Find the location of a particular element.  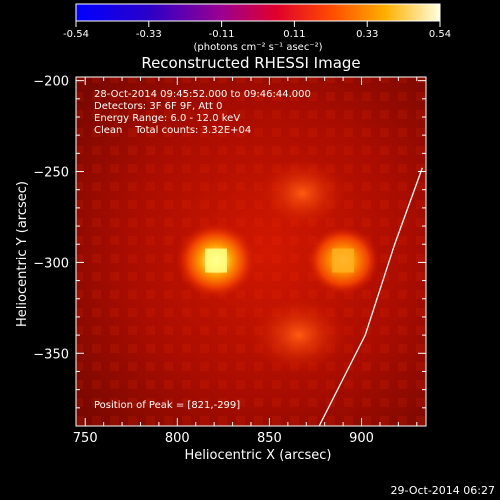

x-tick-label: 750 is located at coordinates (85, 438).